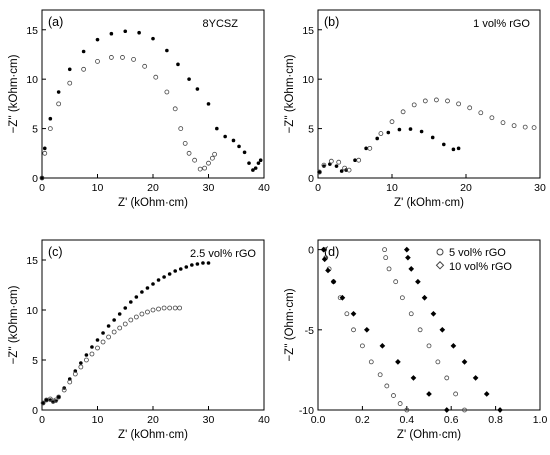 Image resolution: width=550 pixels, height=455 pixels. I want to click on y-tick-label: 5, so click(311, 130).